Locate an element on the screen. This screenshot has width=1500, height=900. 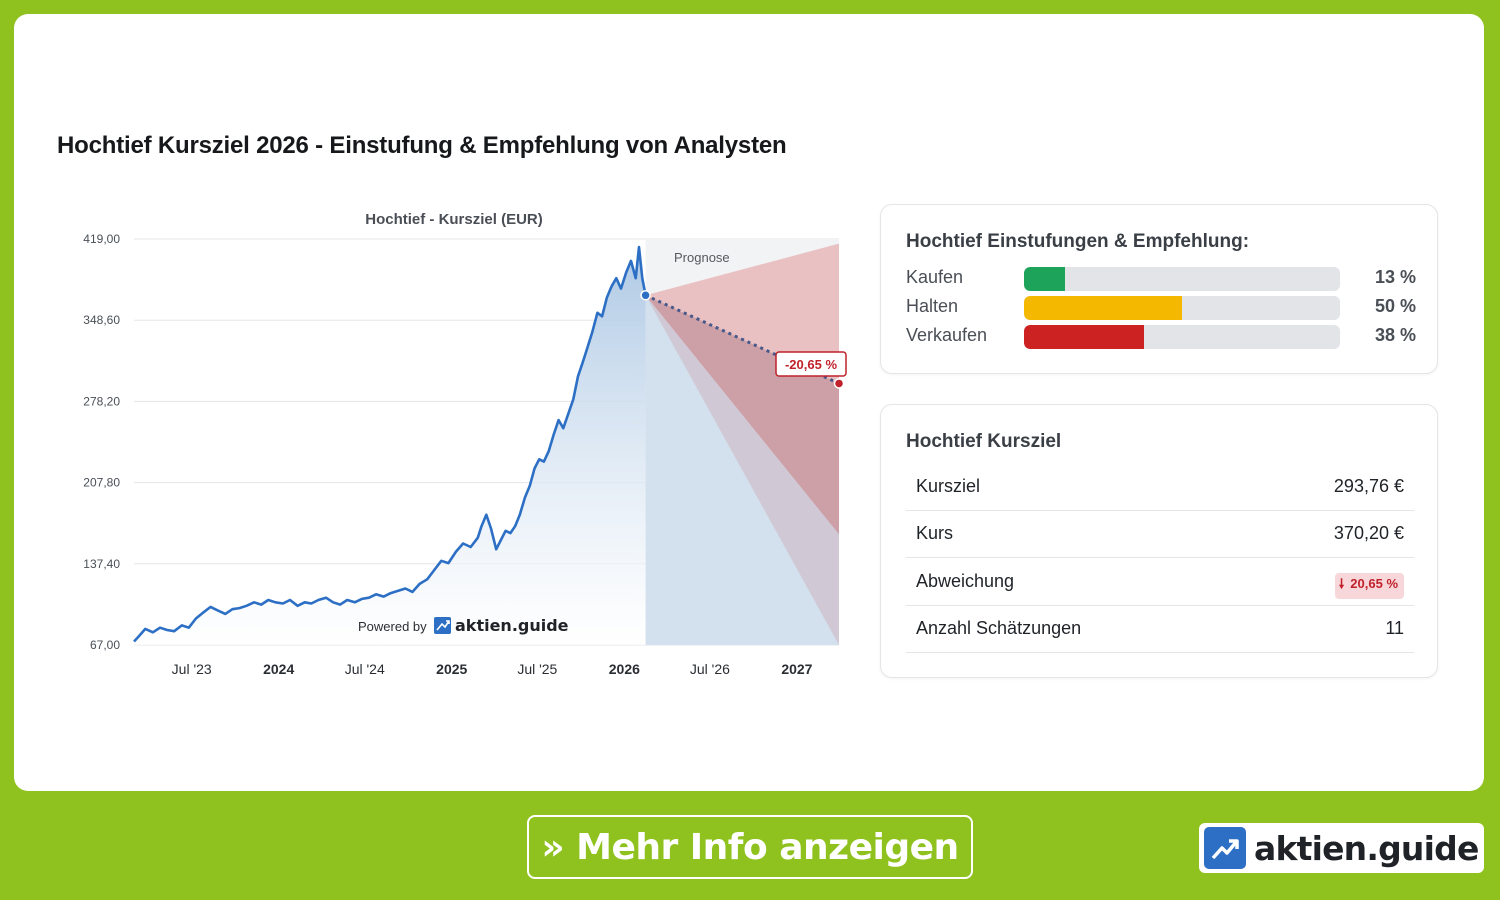
deviation-badge: 🠗 20,65 % is located at coordinates (1369, 586).